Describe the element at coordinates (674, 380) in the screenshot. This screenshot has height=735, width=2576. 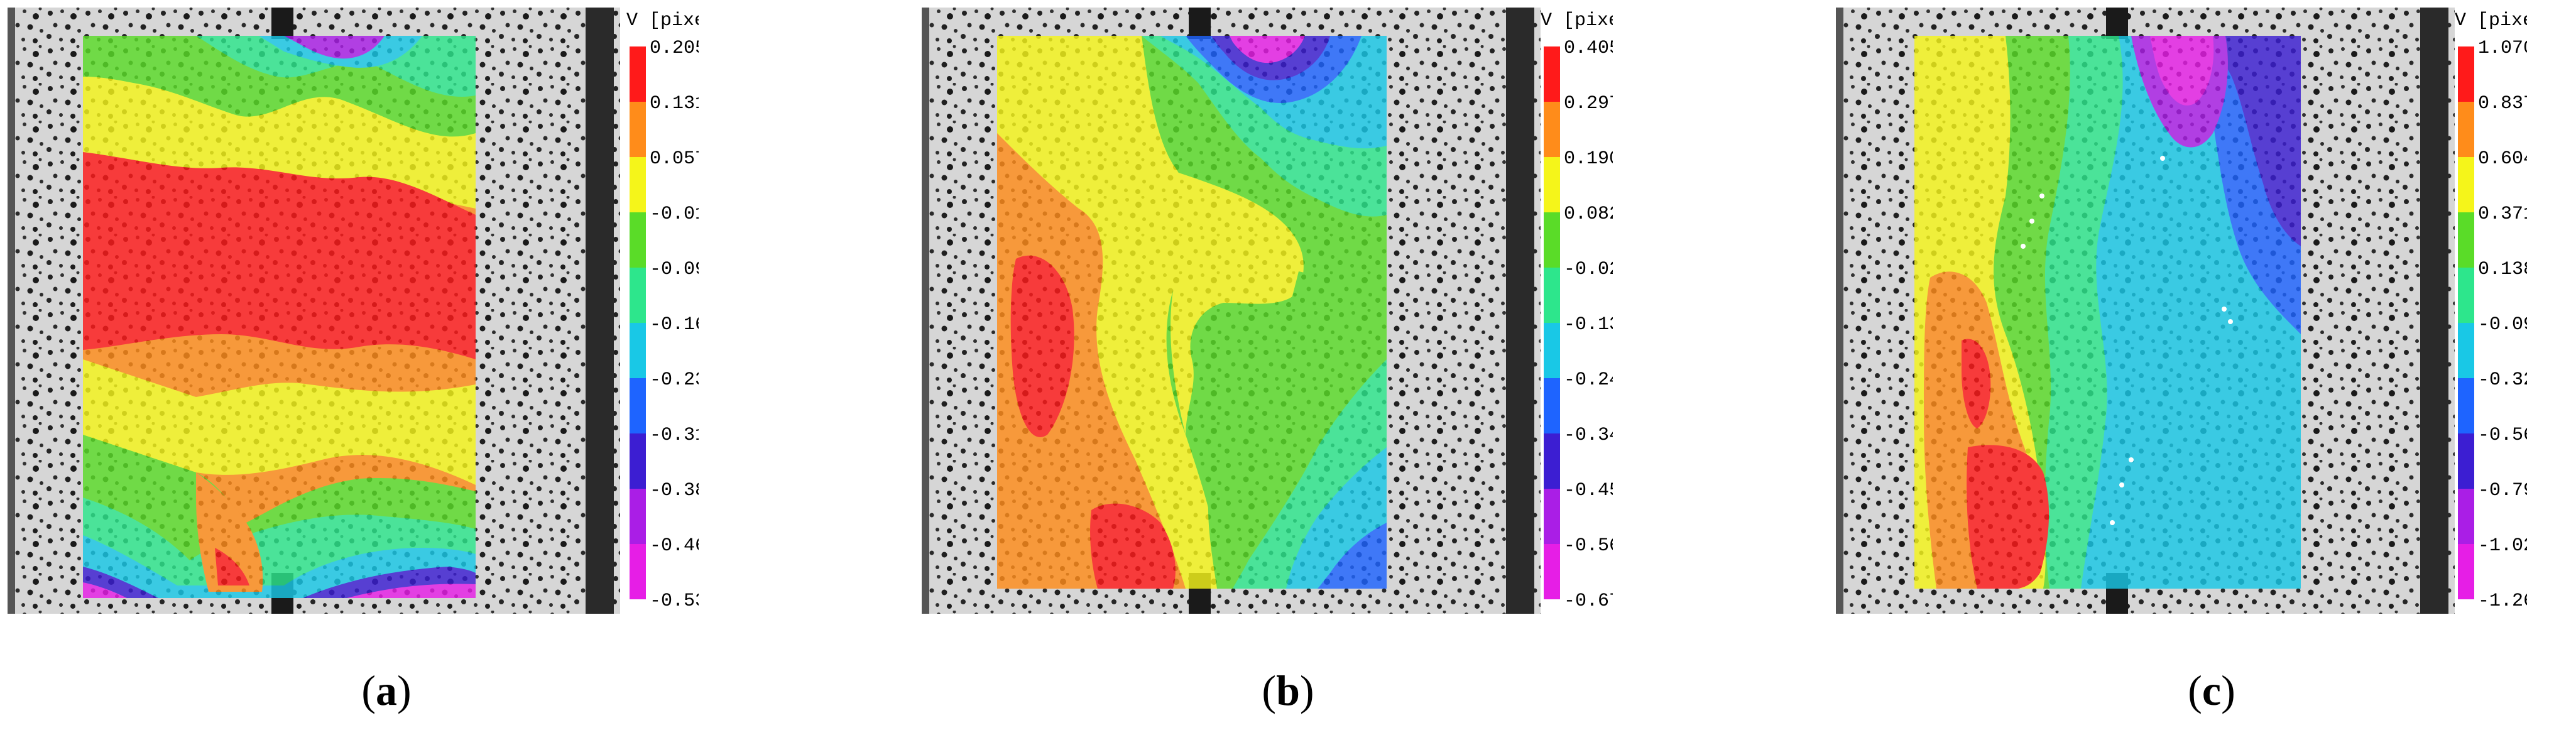
I see `colorbar-tick-label: -0.2390` at that location.